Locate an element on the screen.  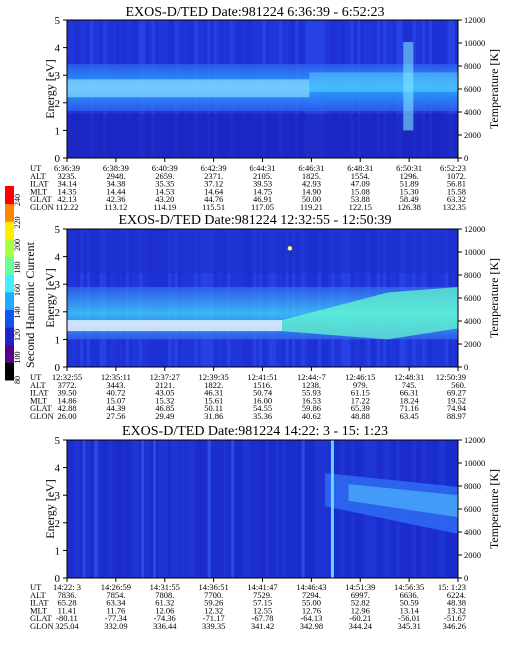
ephemeris-value: 42.88 is located at coordinates (66, 408).